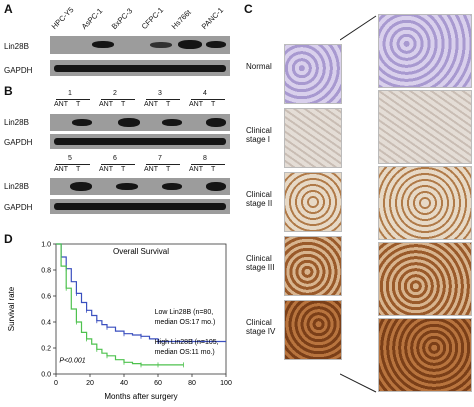  Describe the element at coordinates (205, 158) in the screenshot. I see `group-number: 8` at that location.